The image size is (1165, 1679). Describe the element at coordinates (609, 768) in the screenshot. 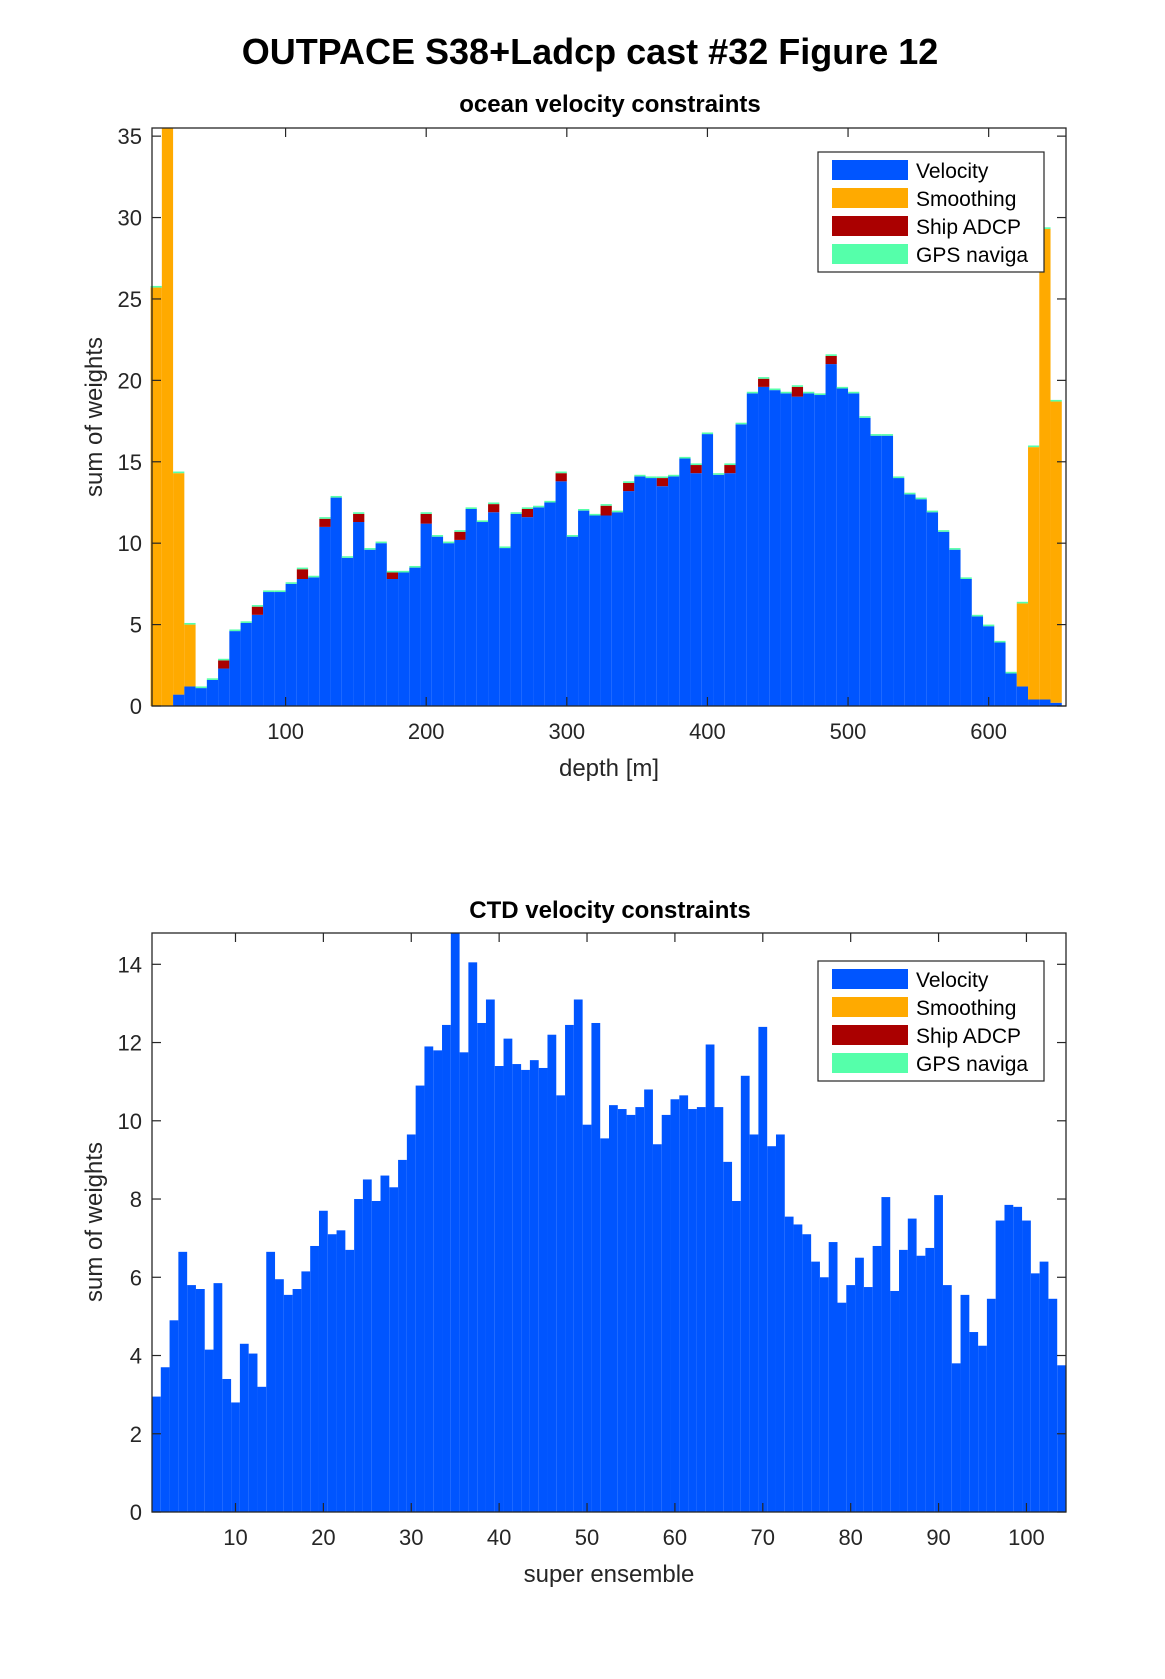

I see `x-axis-label: depth [m]` at that location.